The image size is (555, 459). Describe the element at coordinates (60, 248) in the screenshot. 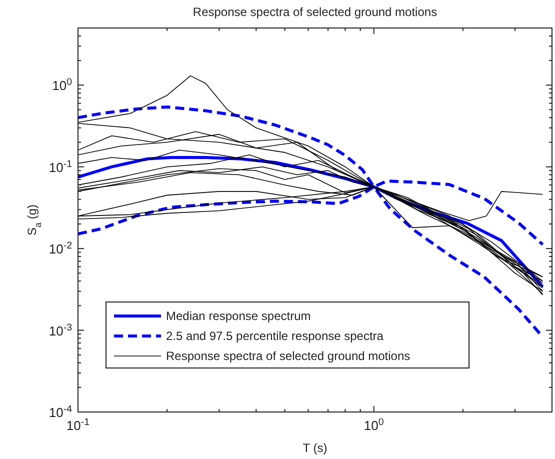

I see `y-tick-label: 10$^{-2}$` at that location.